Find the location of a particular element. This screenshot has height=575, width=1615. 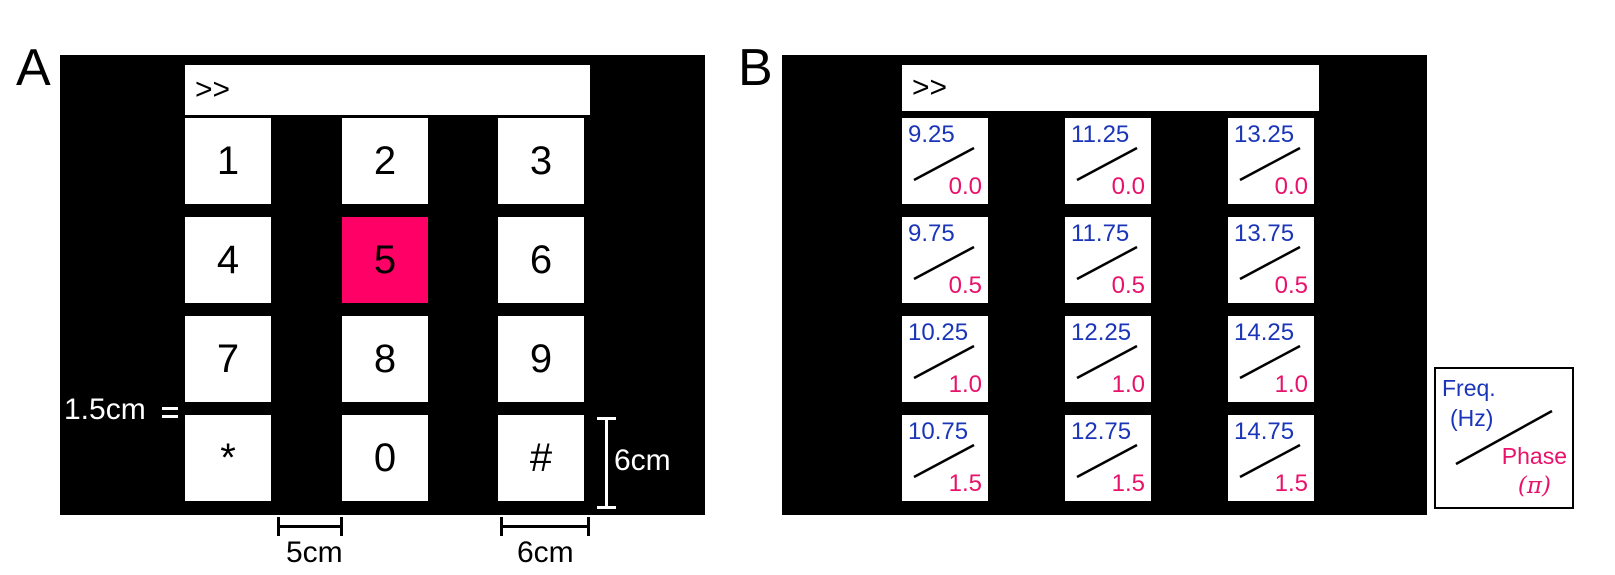

code-key-6: 13.75 0.5 is located at coordinates (1271, 260).